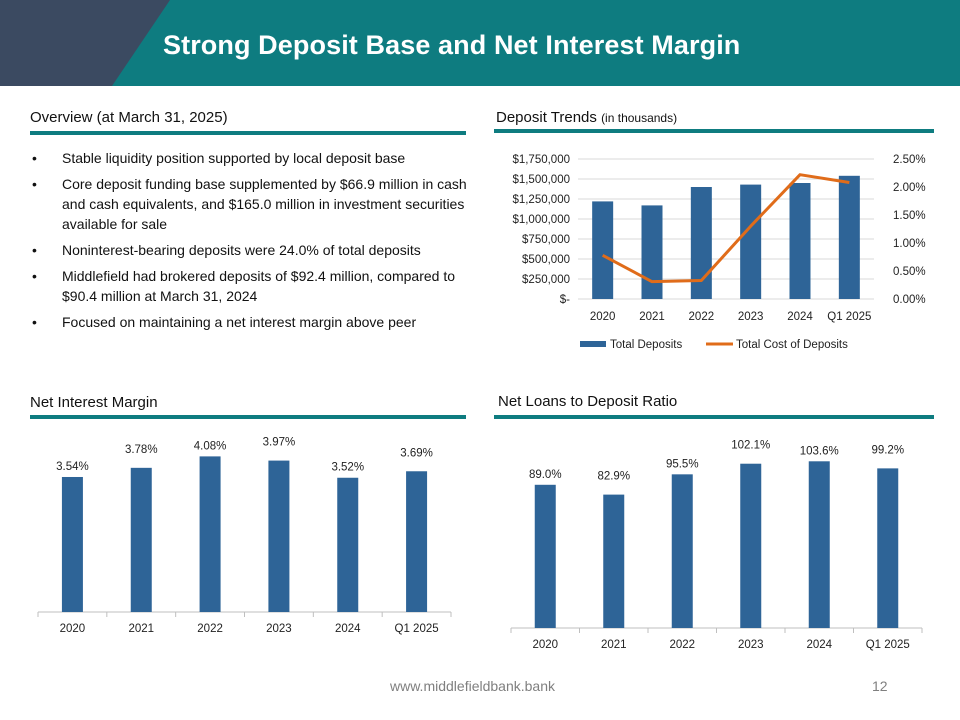 This screenshot has height=720, width=960. Describe the element at coordinates (248, 417) in the screenshot. I see `nim-rule` at that location.